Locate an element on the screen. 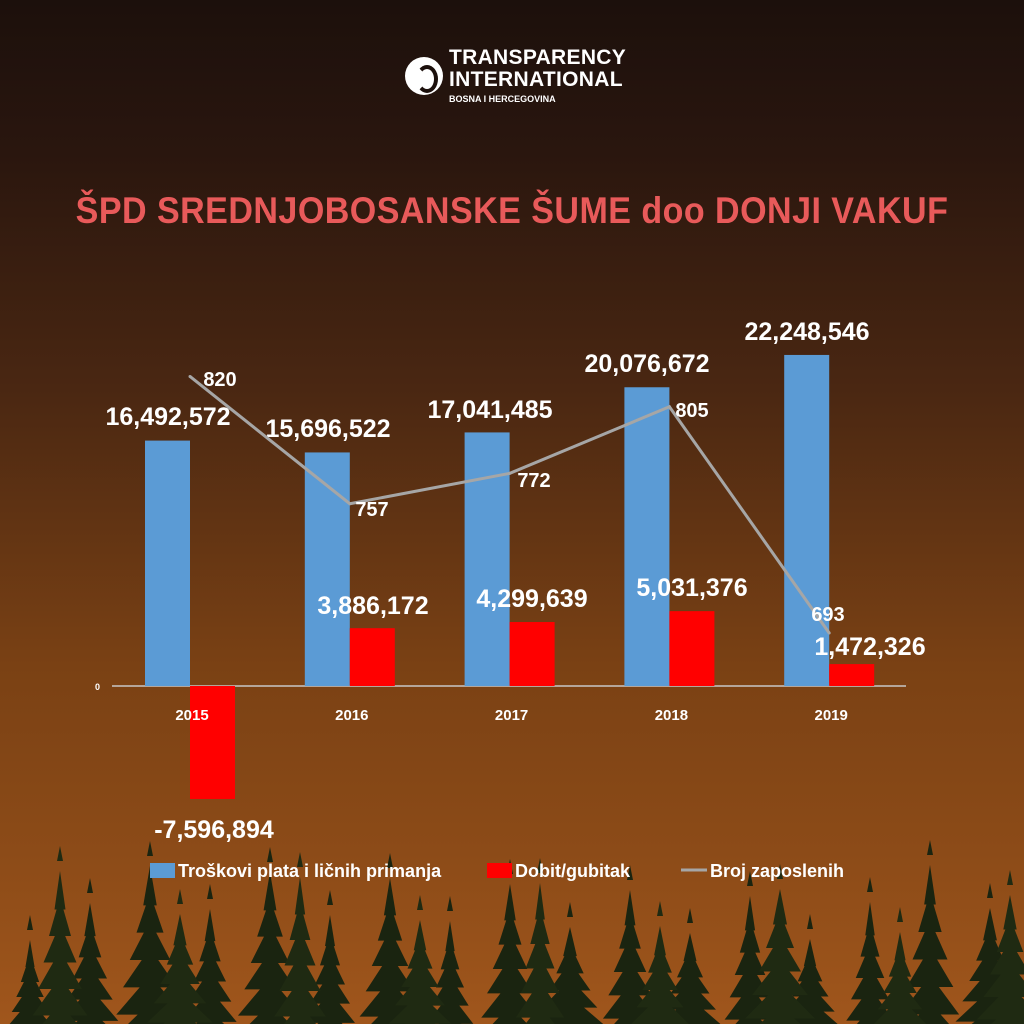  x-tick-label: 2015 is located at coordinates (191, 715).